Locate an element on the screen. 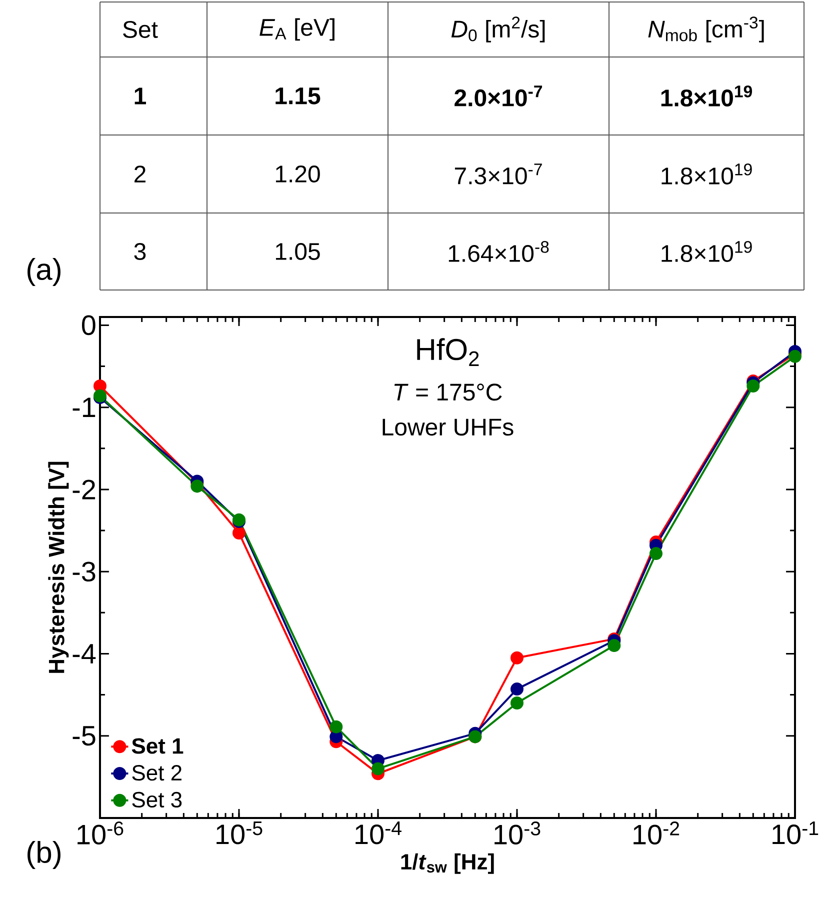  text: 1.20 is located at coordinates (298, 174).